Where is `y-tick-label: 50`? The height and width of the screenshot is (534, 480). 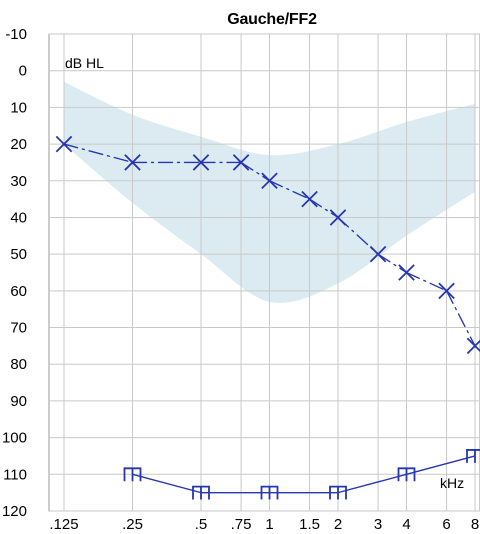 y-tick-label: 50 is located at coordinates (18, 254).